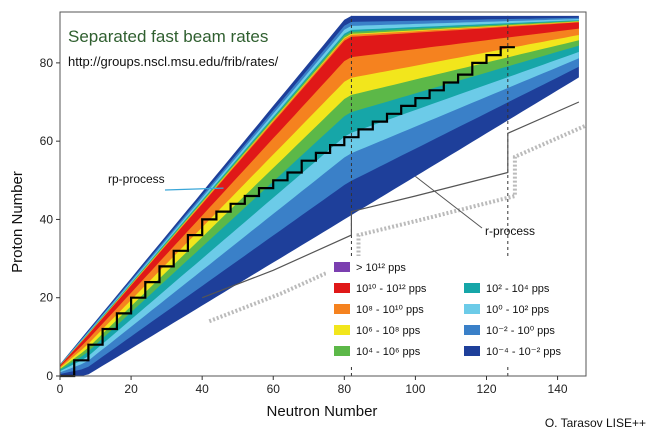 This screenshot has height=434, width=654. Describe the element at coordinates (47, 219) in the screenshot. I see `y-tick-label-40: 40` at that location.